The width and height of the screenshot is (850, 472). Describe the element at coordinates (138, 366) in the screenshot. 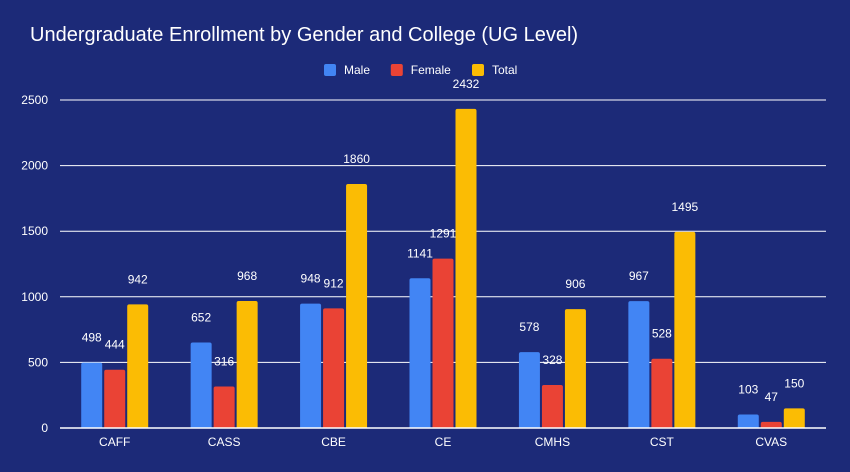

I see `bar-total-caff` at that location.